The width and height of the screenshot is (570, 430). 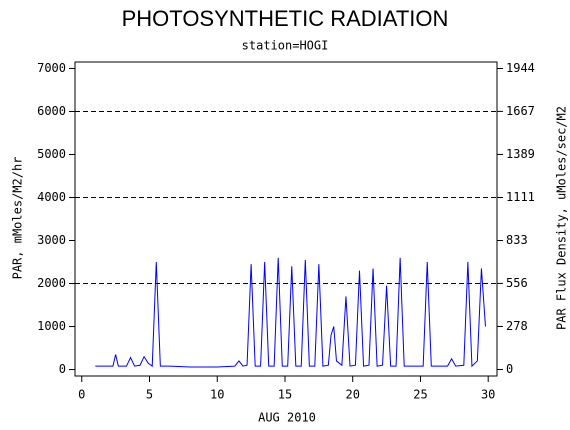 I want to click on y2-tick-label: 833, so click(x=517, y=240).